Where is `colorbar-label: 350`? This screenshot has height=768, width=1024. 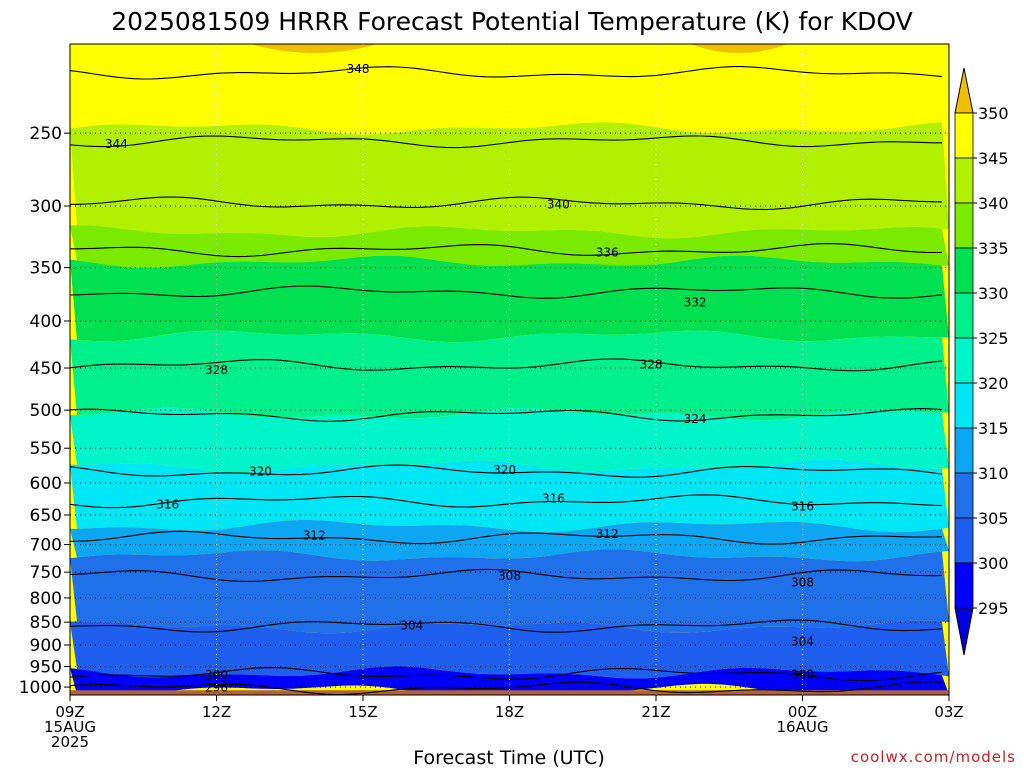 colorbar-label: 350 is located at coordinates (993, 113).